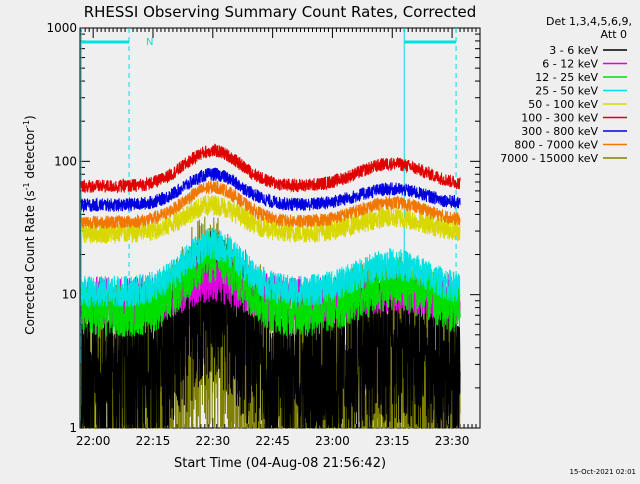  Describe the element at coordinates (26, 186) in the screenshot. I see `y-axis-label-sup1: -1` at that location.